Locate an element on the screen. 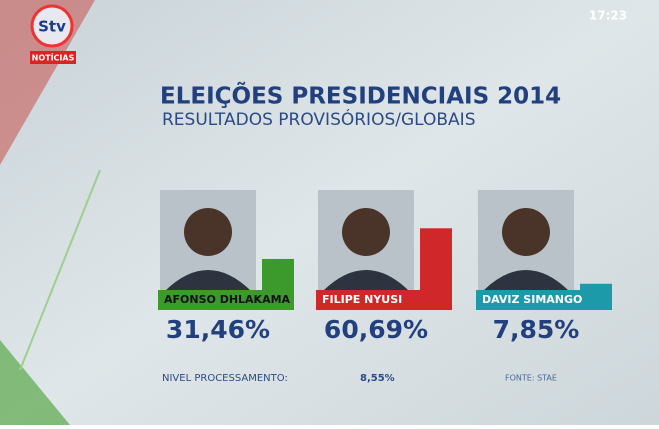 This screenshot has height=429, width=659. processing-label: NIVEL PROCESSAMENTO: is located at coordinates (225, 378).